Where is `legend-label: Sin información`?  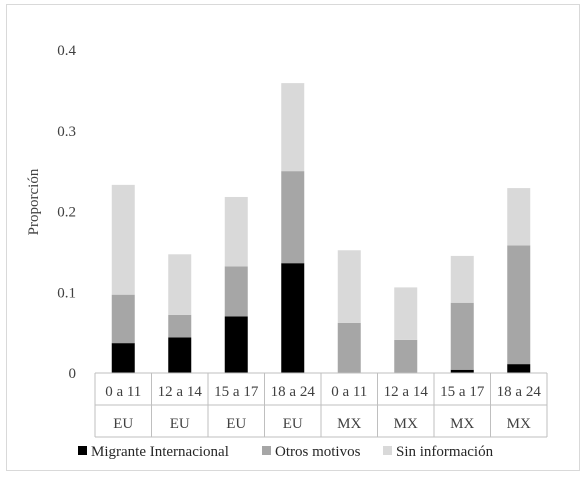
legend-label: Sin información is located at coordinates (445, 452).